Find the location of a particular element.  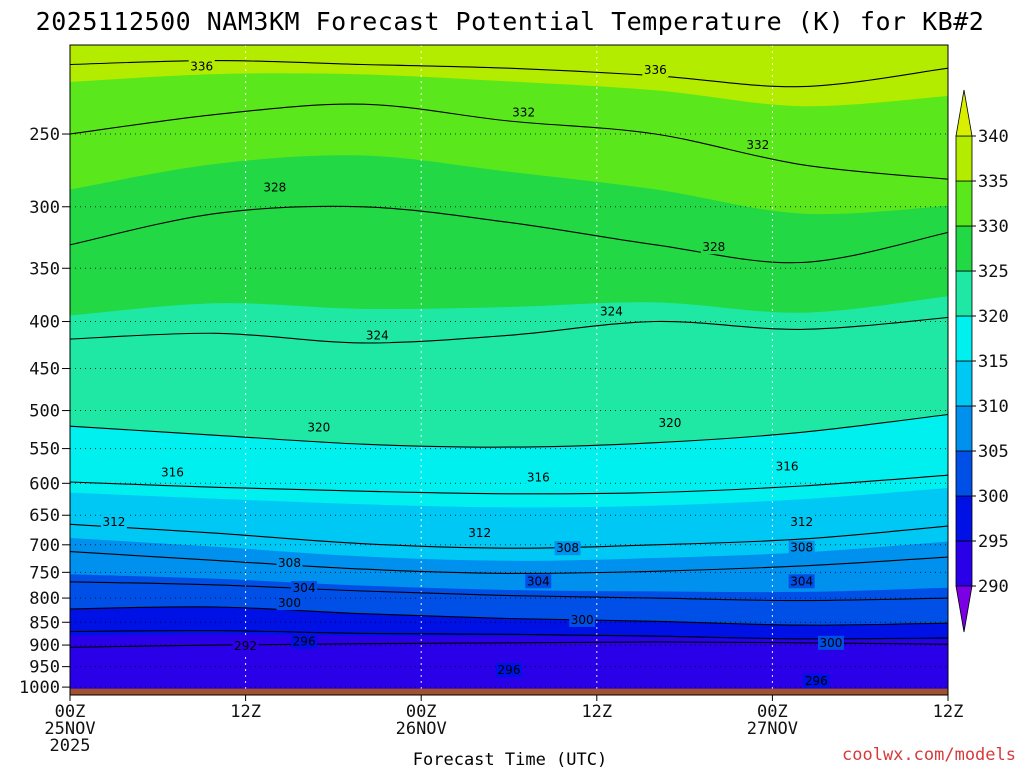

terrain is located at coordinates (509, 691).